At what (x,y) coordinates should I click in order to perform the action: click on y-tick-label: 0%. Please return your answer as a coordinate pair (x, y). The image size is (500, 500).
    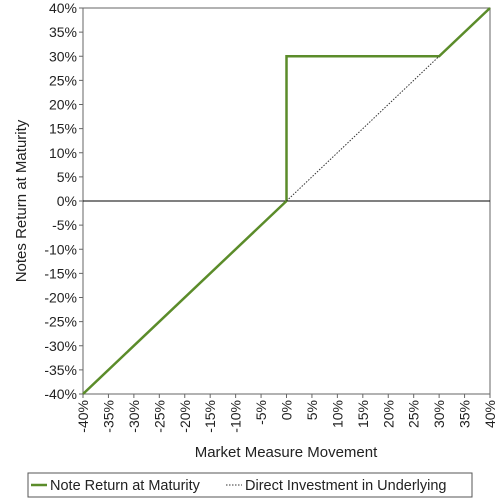
    Looking at the image, I should click on (67, 201).